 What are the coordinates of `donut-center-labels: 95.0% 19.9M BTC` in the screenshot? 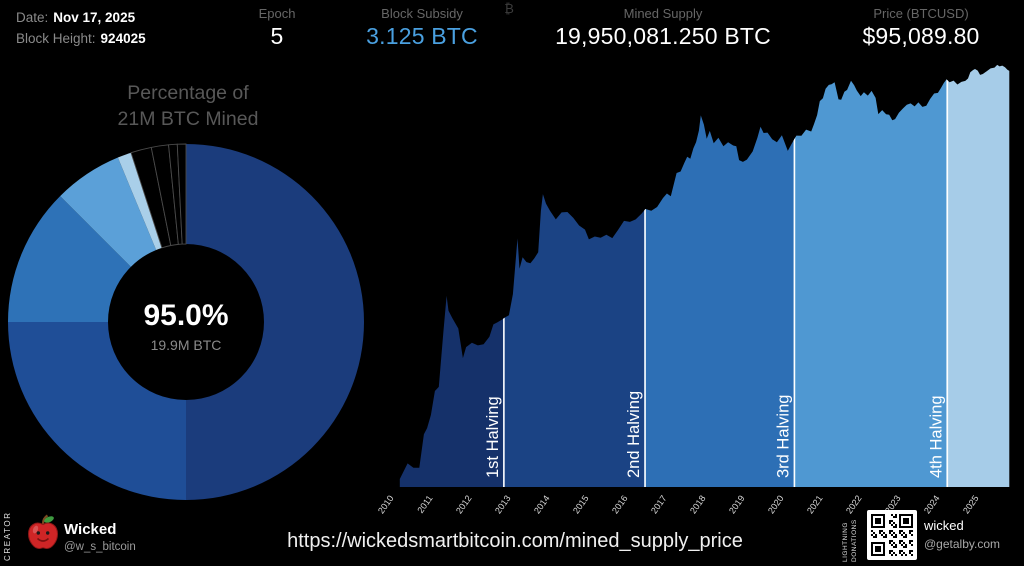 It's located at (186, 326).